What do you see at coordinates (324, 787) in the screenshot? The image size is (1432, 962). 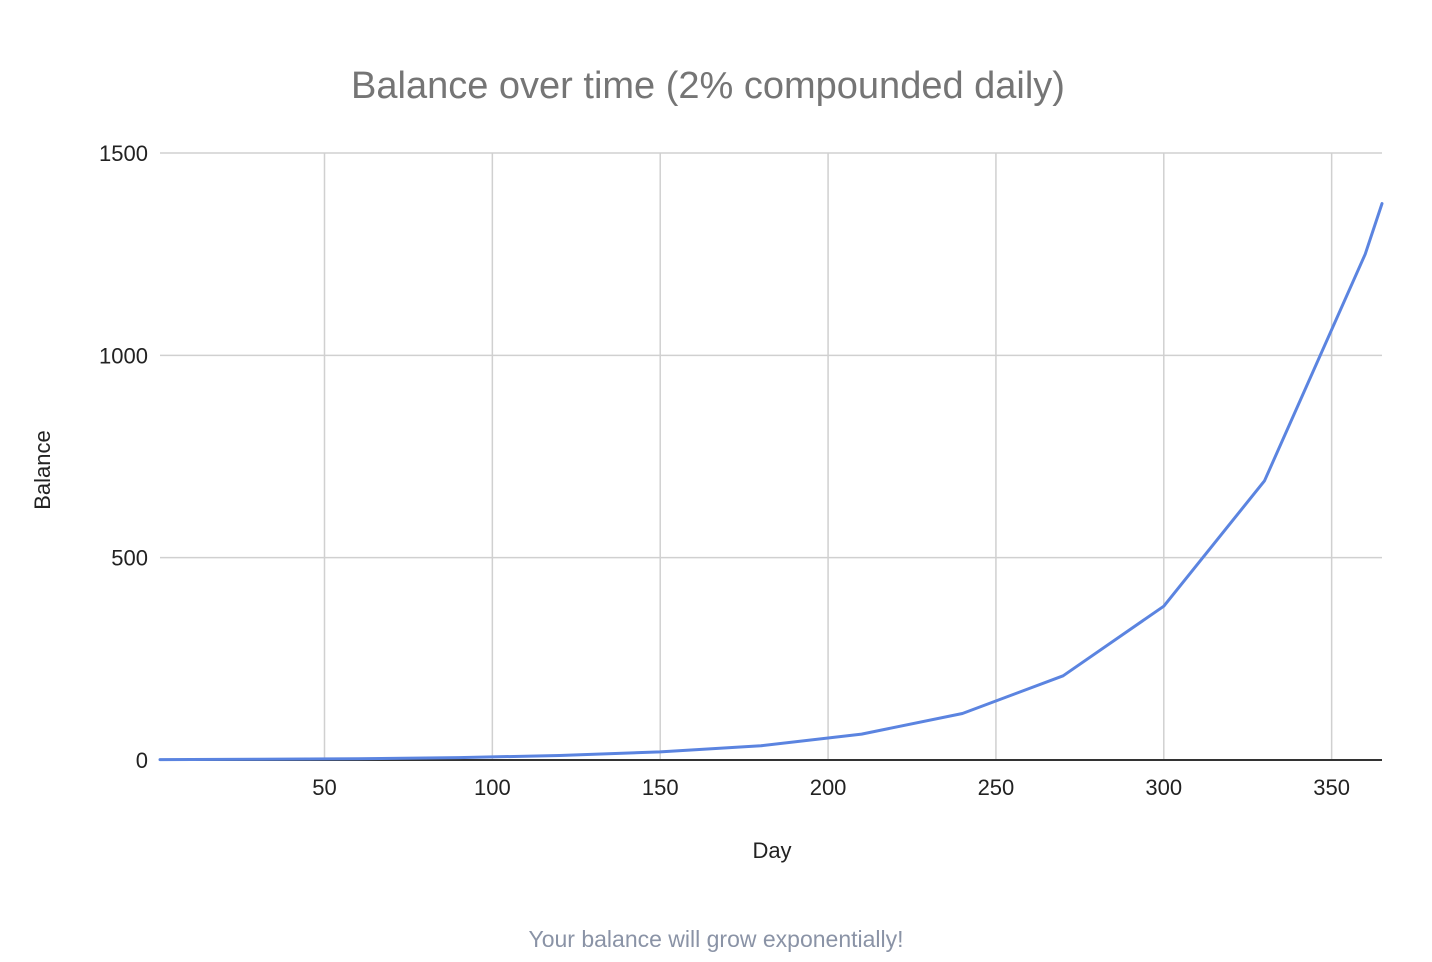 I see `x-tick-50: 50` at bounding box center [324, 787].